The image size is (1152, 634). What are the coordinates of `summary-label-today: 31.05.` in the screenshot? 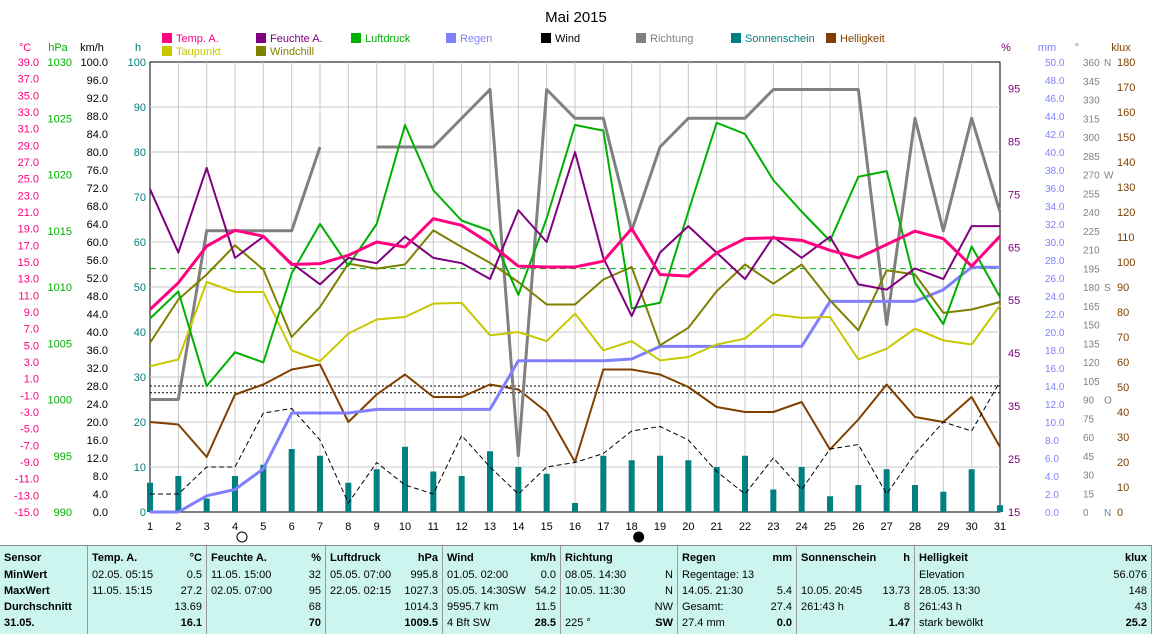 It's located at (19, 623).